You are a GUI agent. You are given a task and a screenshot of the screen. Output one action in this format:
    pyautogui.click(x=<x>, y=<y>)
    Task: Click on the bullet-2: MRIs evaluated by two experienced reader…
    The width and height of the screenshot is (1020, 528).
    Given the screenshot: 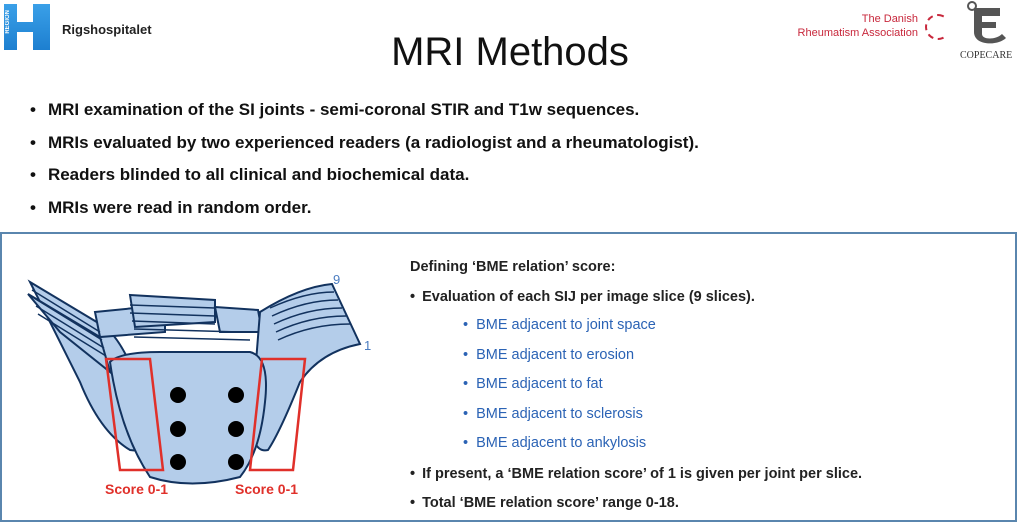 What is the action you would take?
    pyautogui.click(x=364, y=143)
    